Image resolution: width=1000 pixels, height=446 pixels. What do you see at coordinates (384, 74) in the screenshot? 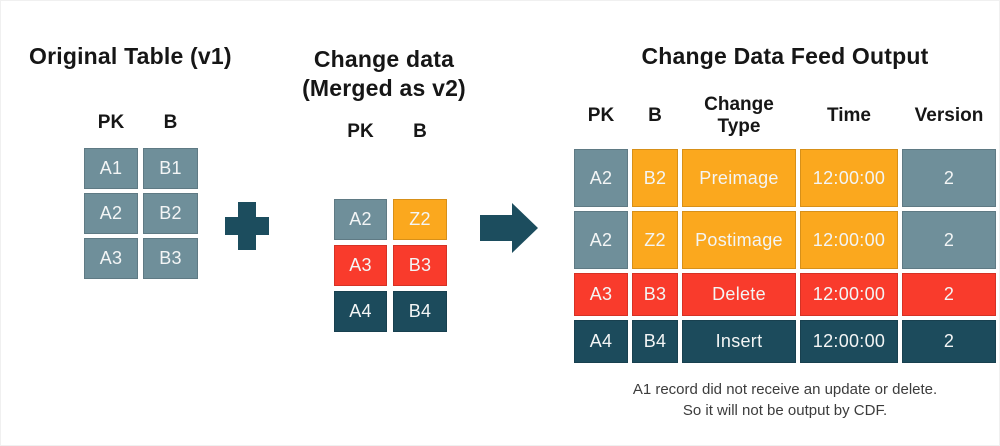
I see `change-data-title: Change data (Merged as v2)` at bounding box center [384, 74].